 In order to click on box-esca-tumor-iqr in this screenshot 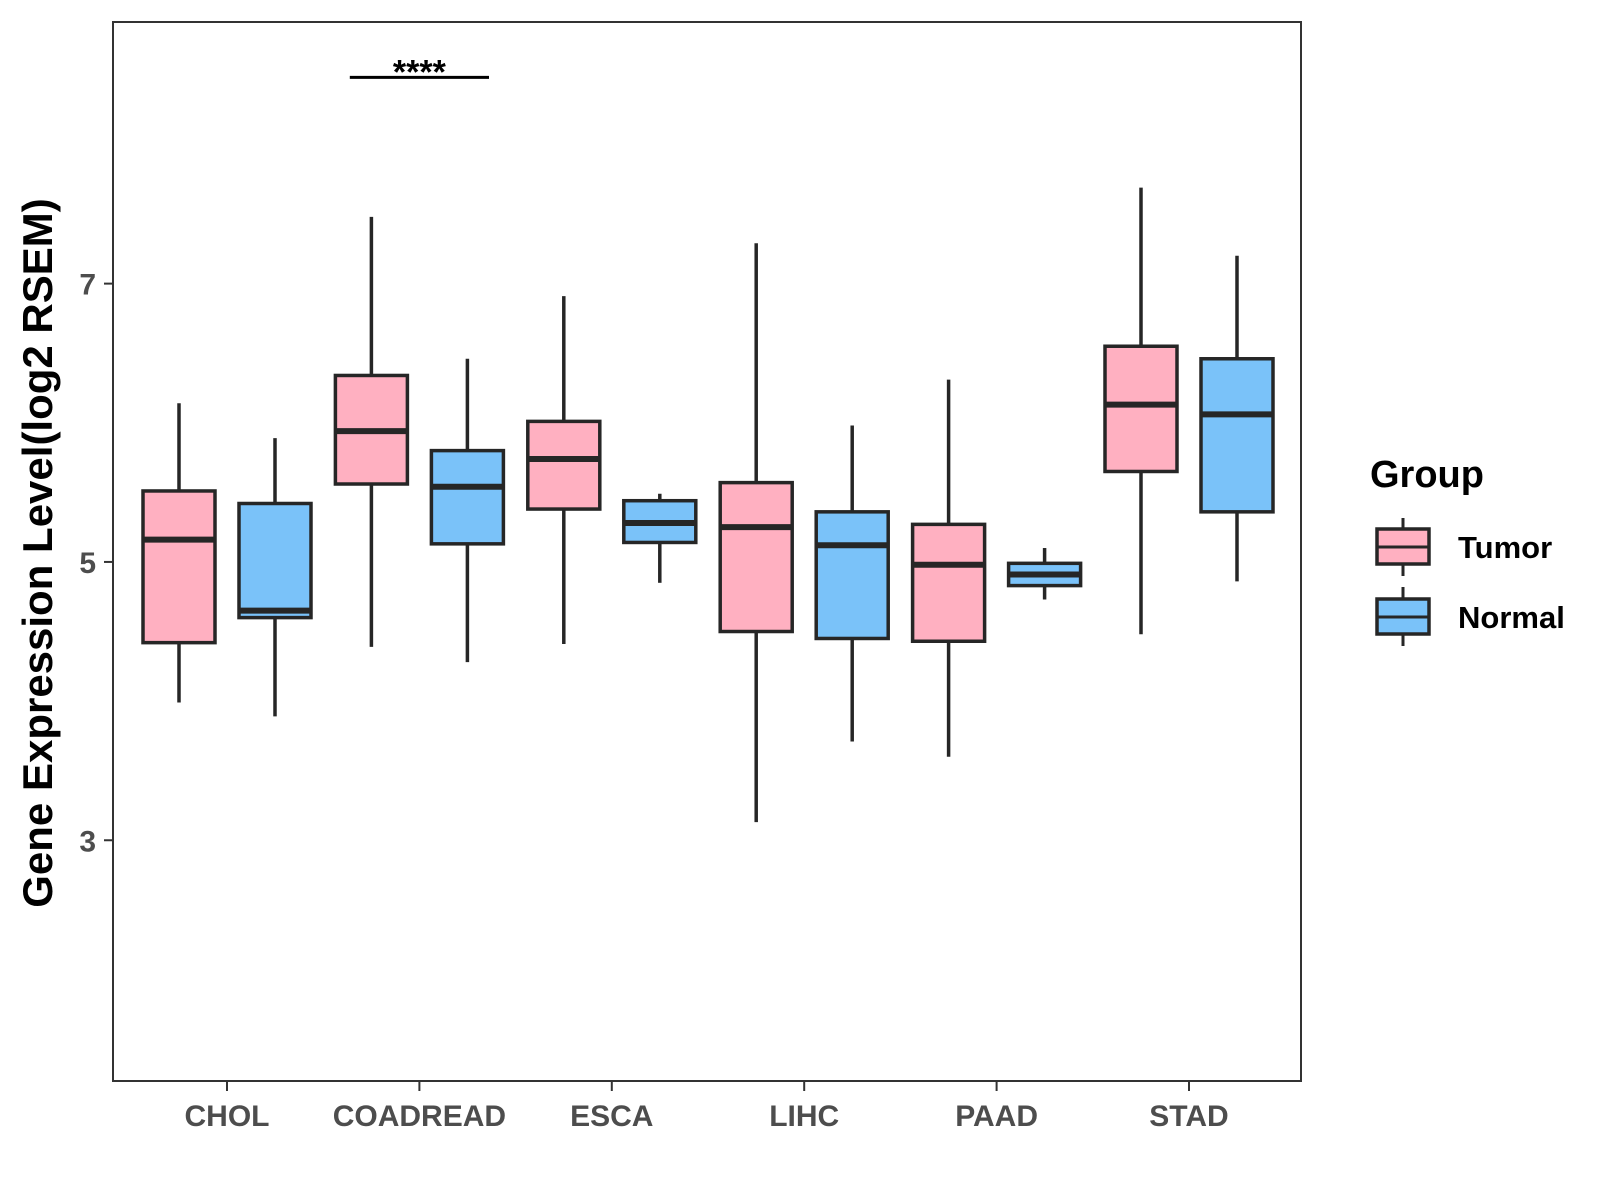, I will do `click(564, 465)`.